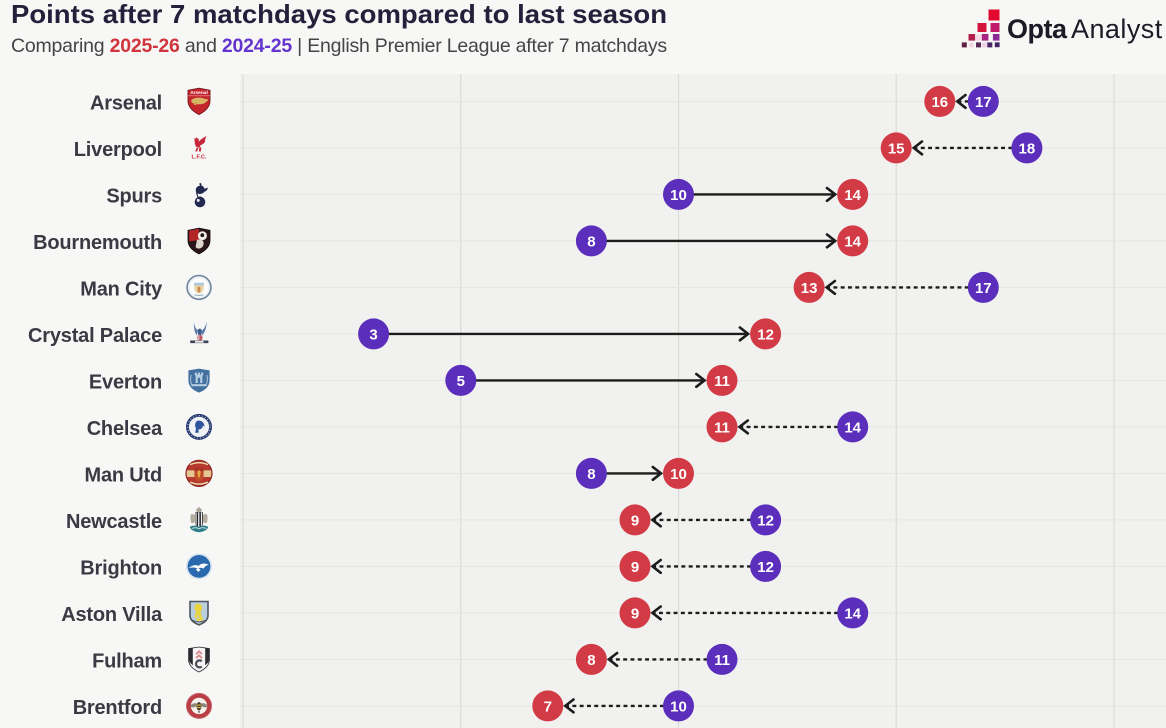 The width and height of the screenshot is (1166, 728). Describe the element at coordinates (97, 243) in the screenshot. I see `svg-text: Bournemouth` at that location.